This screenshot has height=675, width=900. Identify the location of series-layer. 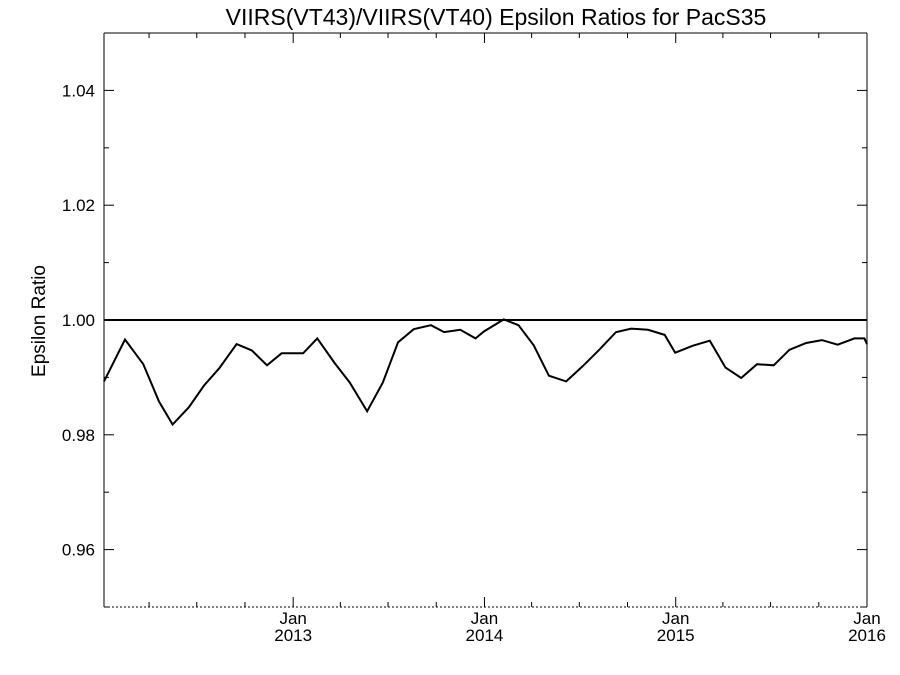
(485, 372).